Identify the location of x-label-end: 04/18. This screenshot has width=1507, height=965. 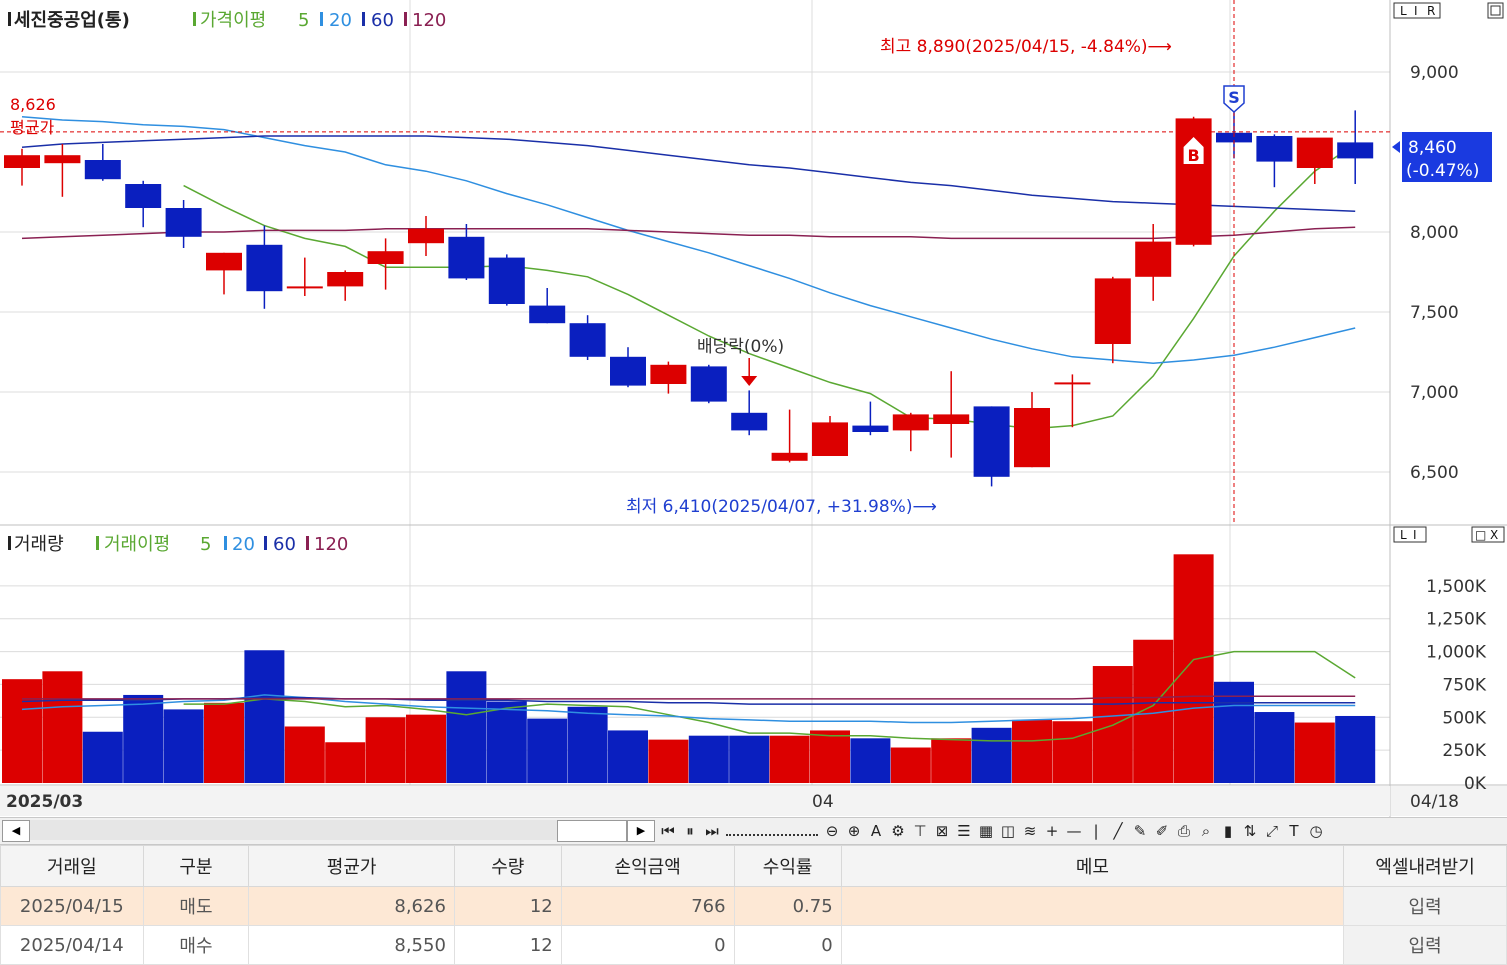
(1434, 802).